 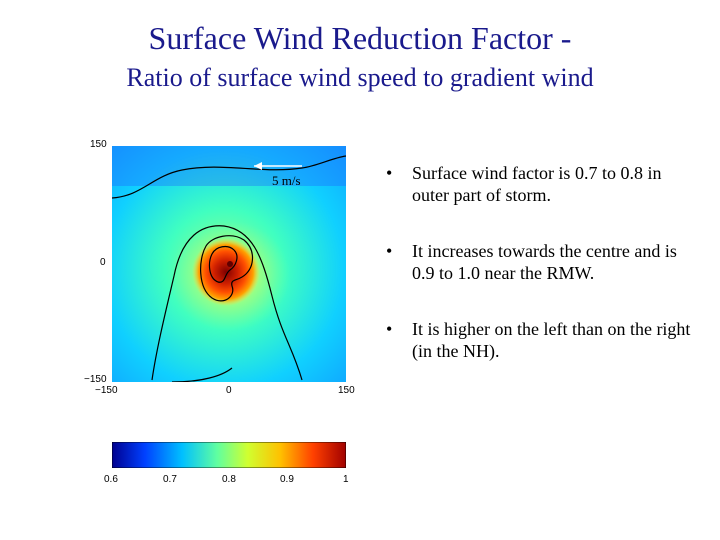 I want to click on x-tick-0: 0, so click(x=229, y=390).